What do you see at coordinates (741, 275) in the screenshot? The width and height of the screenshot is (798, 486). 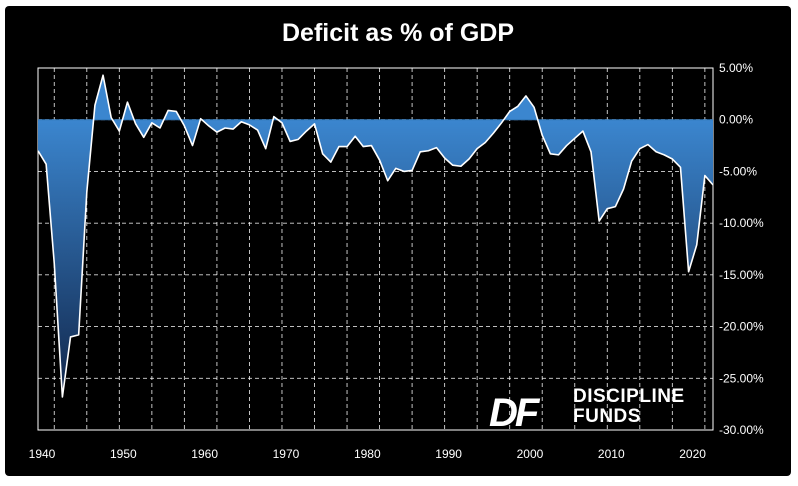 I see `y-tick-label: -15.00%` at bounding box center [741, 275].